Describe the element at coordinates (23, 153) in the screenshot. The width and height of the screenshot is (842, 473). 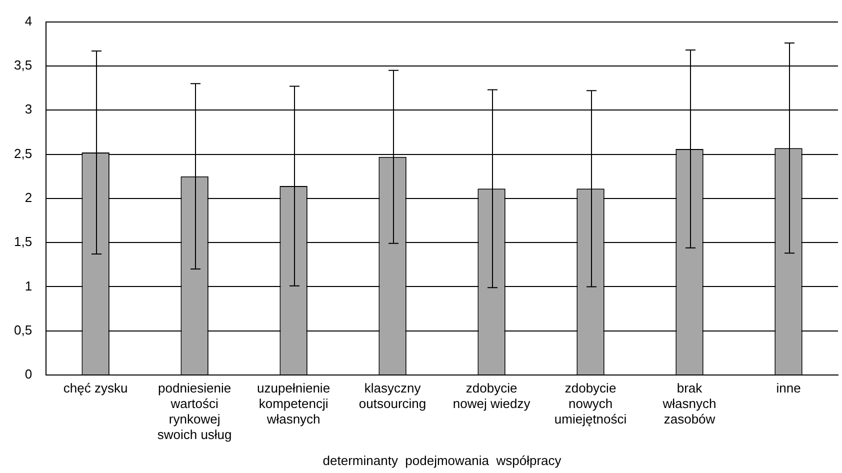
I see `y-tick-label: 2,5` at that location.